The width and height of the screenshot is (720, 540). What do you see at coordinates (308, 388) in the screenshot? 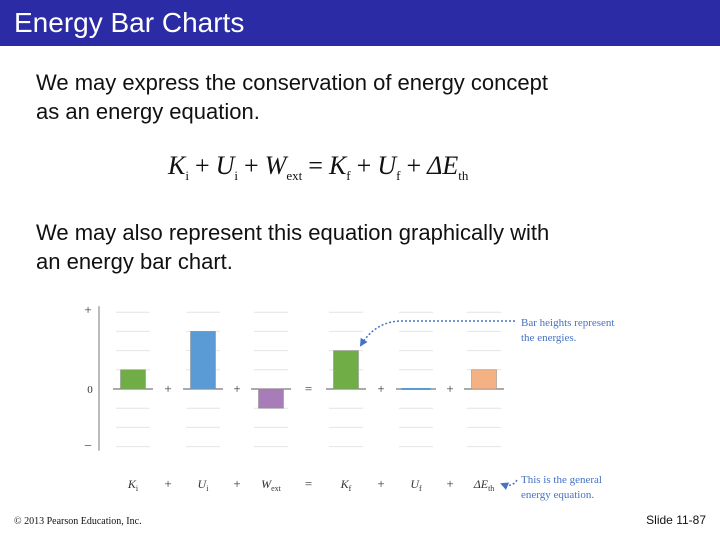
I see `chart-operator: =` at bounding box center [308, 388].